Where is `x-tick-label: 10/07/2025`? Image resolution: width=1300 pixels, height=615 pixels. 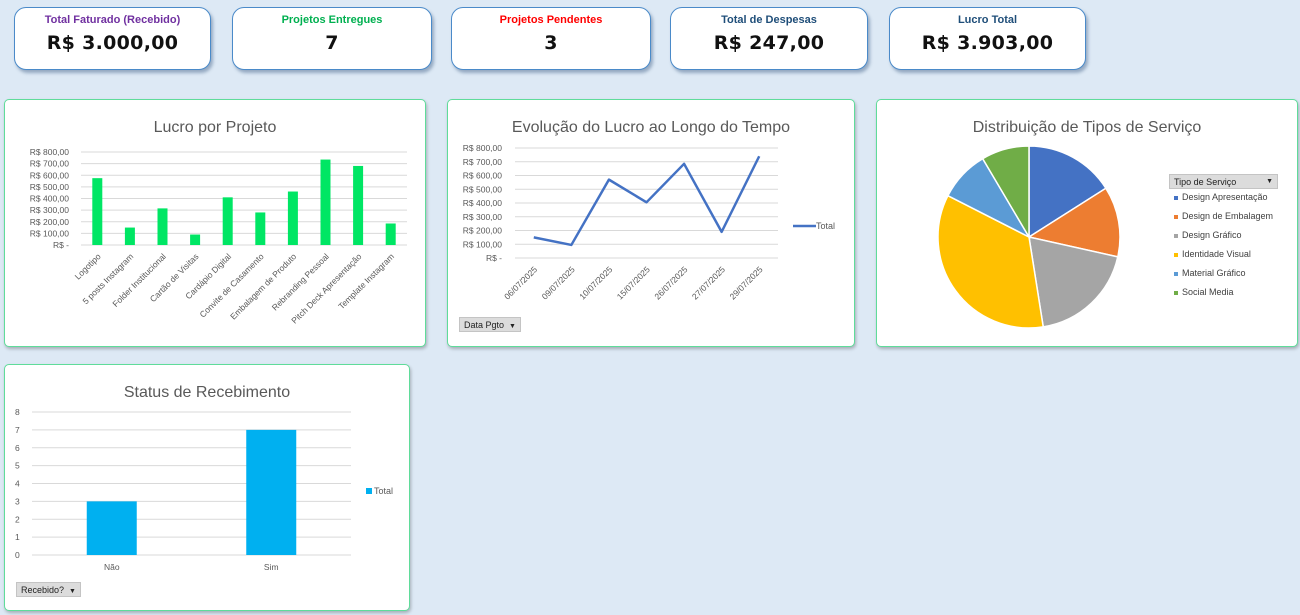 x-tick-label: 10/07/2025 is located at coordinates (595, 282).